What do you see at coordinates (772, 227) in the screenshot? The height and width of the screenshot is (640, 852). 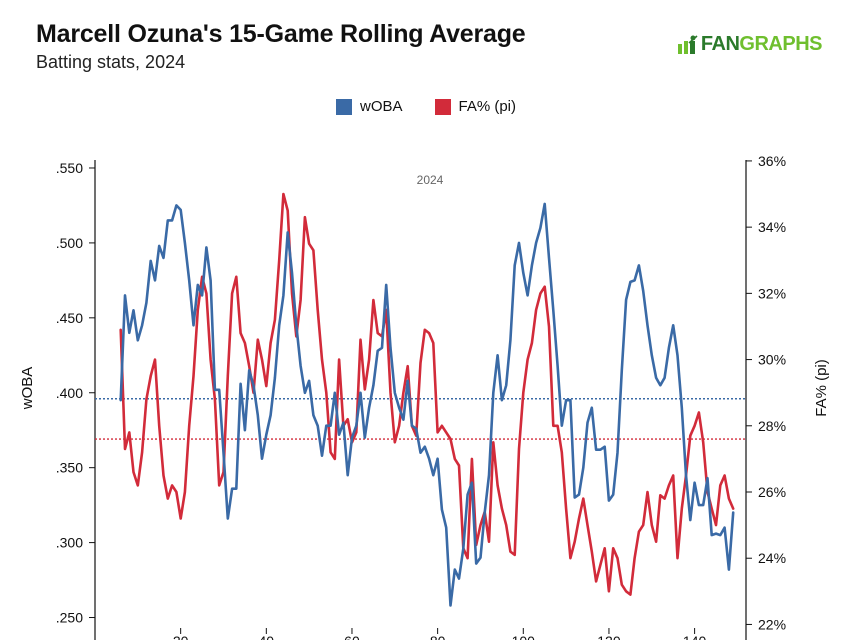 I see `right-tick-label: 34%` at bounding box center [772, 227].